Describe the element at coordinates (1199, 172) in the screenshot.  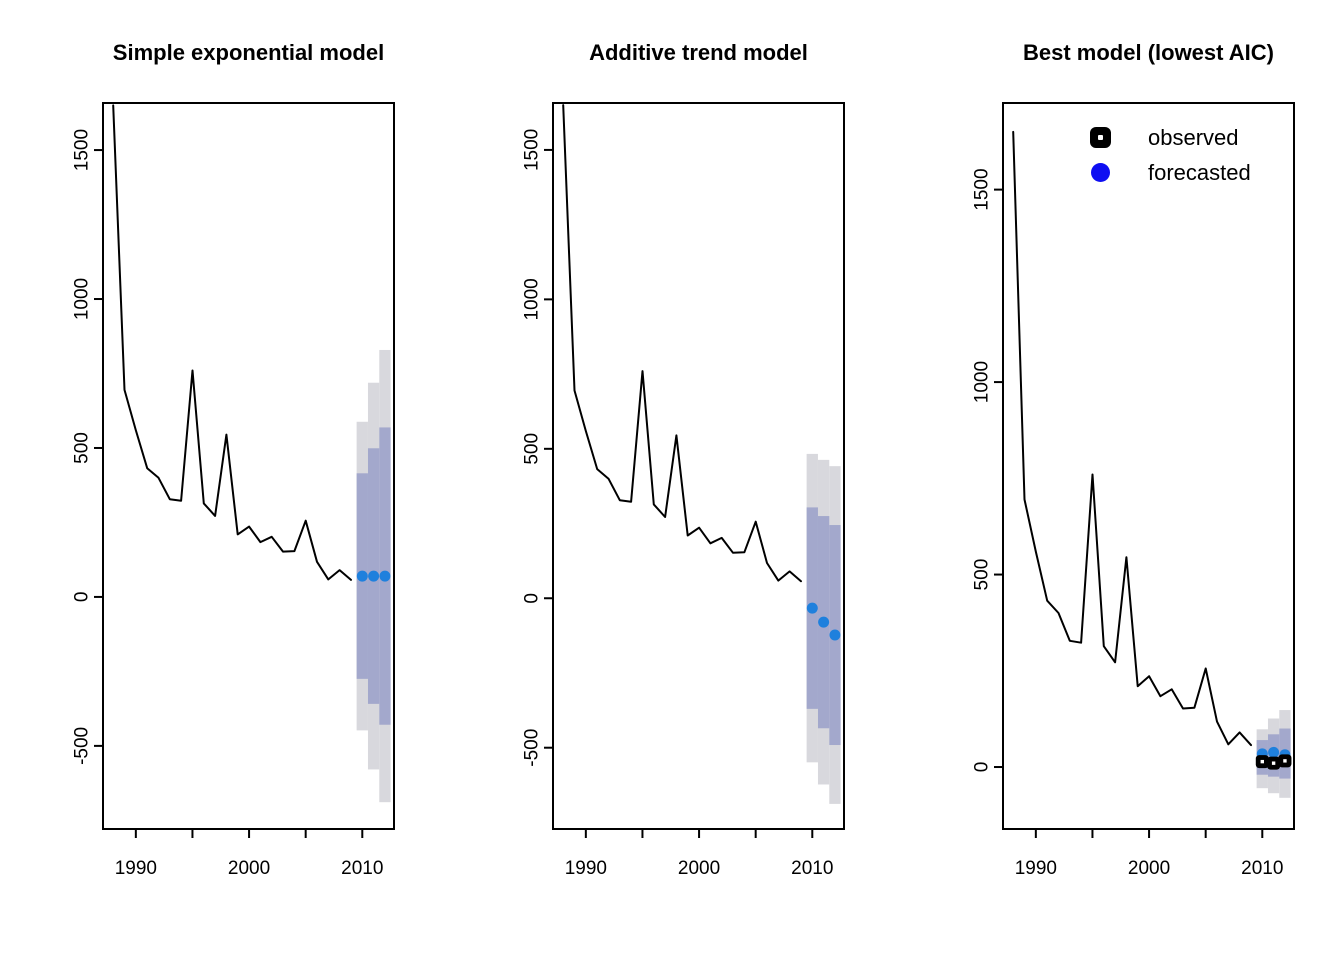
I see `legend-label-forecasted: forecasted` at that location.